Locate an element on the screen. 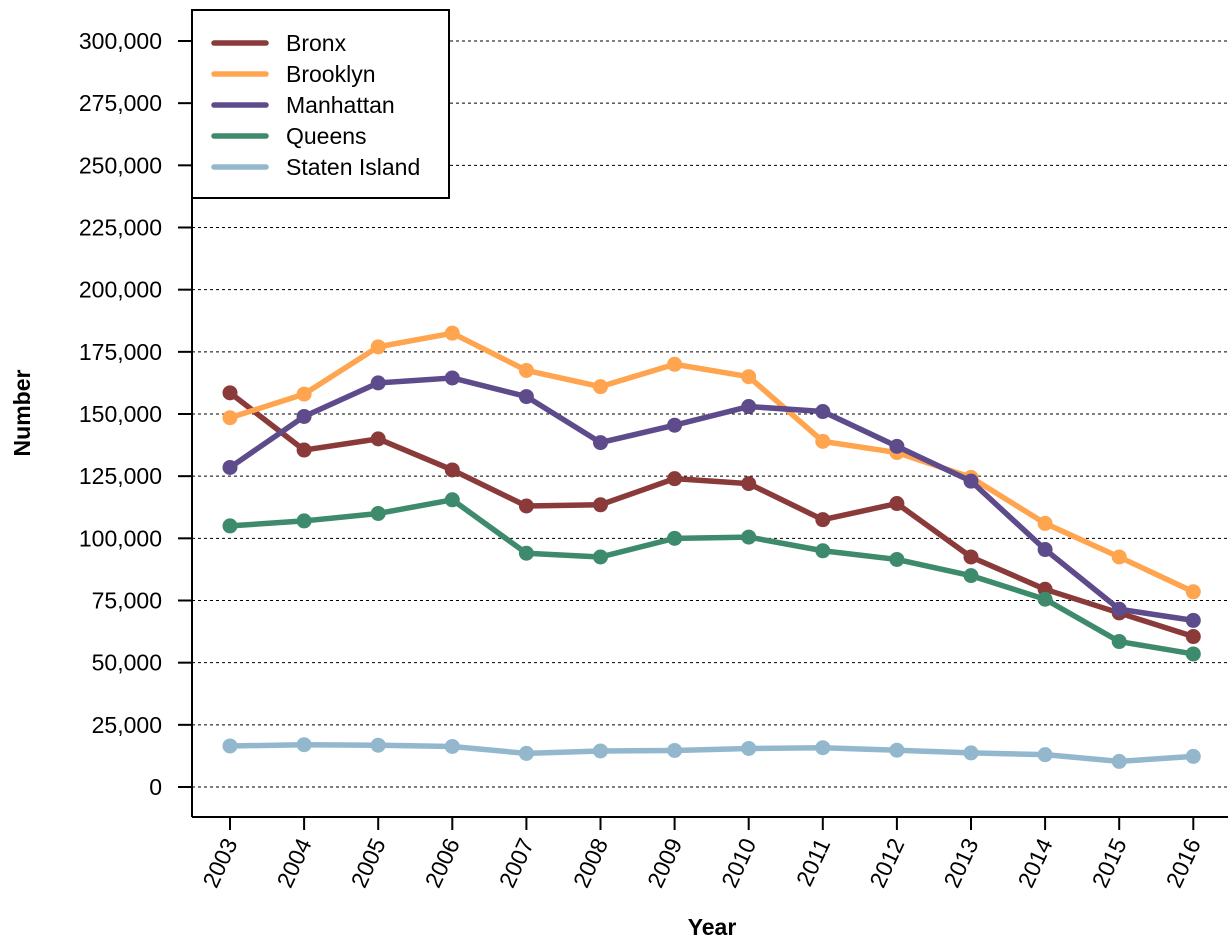 This screenshot has height=939, width=1228. series-line-staten-island is located at coordinates (712, 753).